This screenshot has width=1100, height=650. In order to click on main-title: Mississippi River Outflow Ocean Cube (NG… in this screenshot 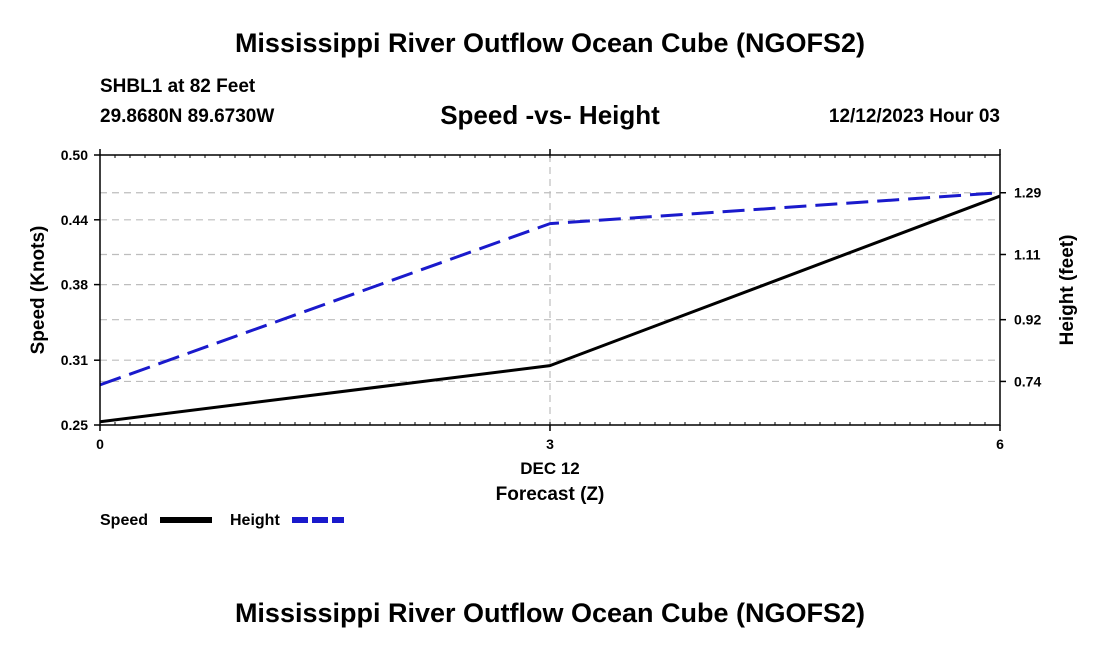, I will do `click(550, 43)`.